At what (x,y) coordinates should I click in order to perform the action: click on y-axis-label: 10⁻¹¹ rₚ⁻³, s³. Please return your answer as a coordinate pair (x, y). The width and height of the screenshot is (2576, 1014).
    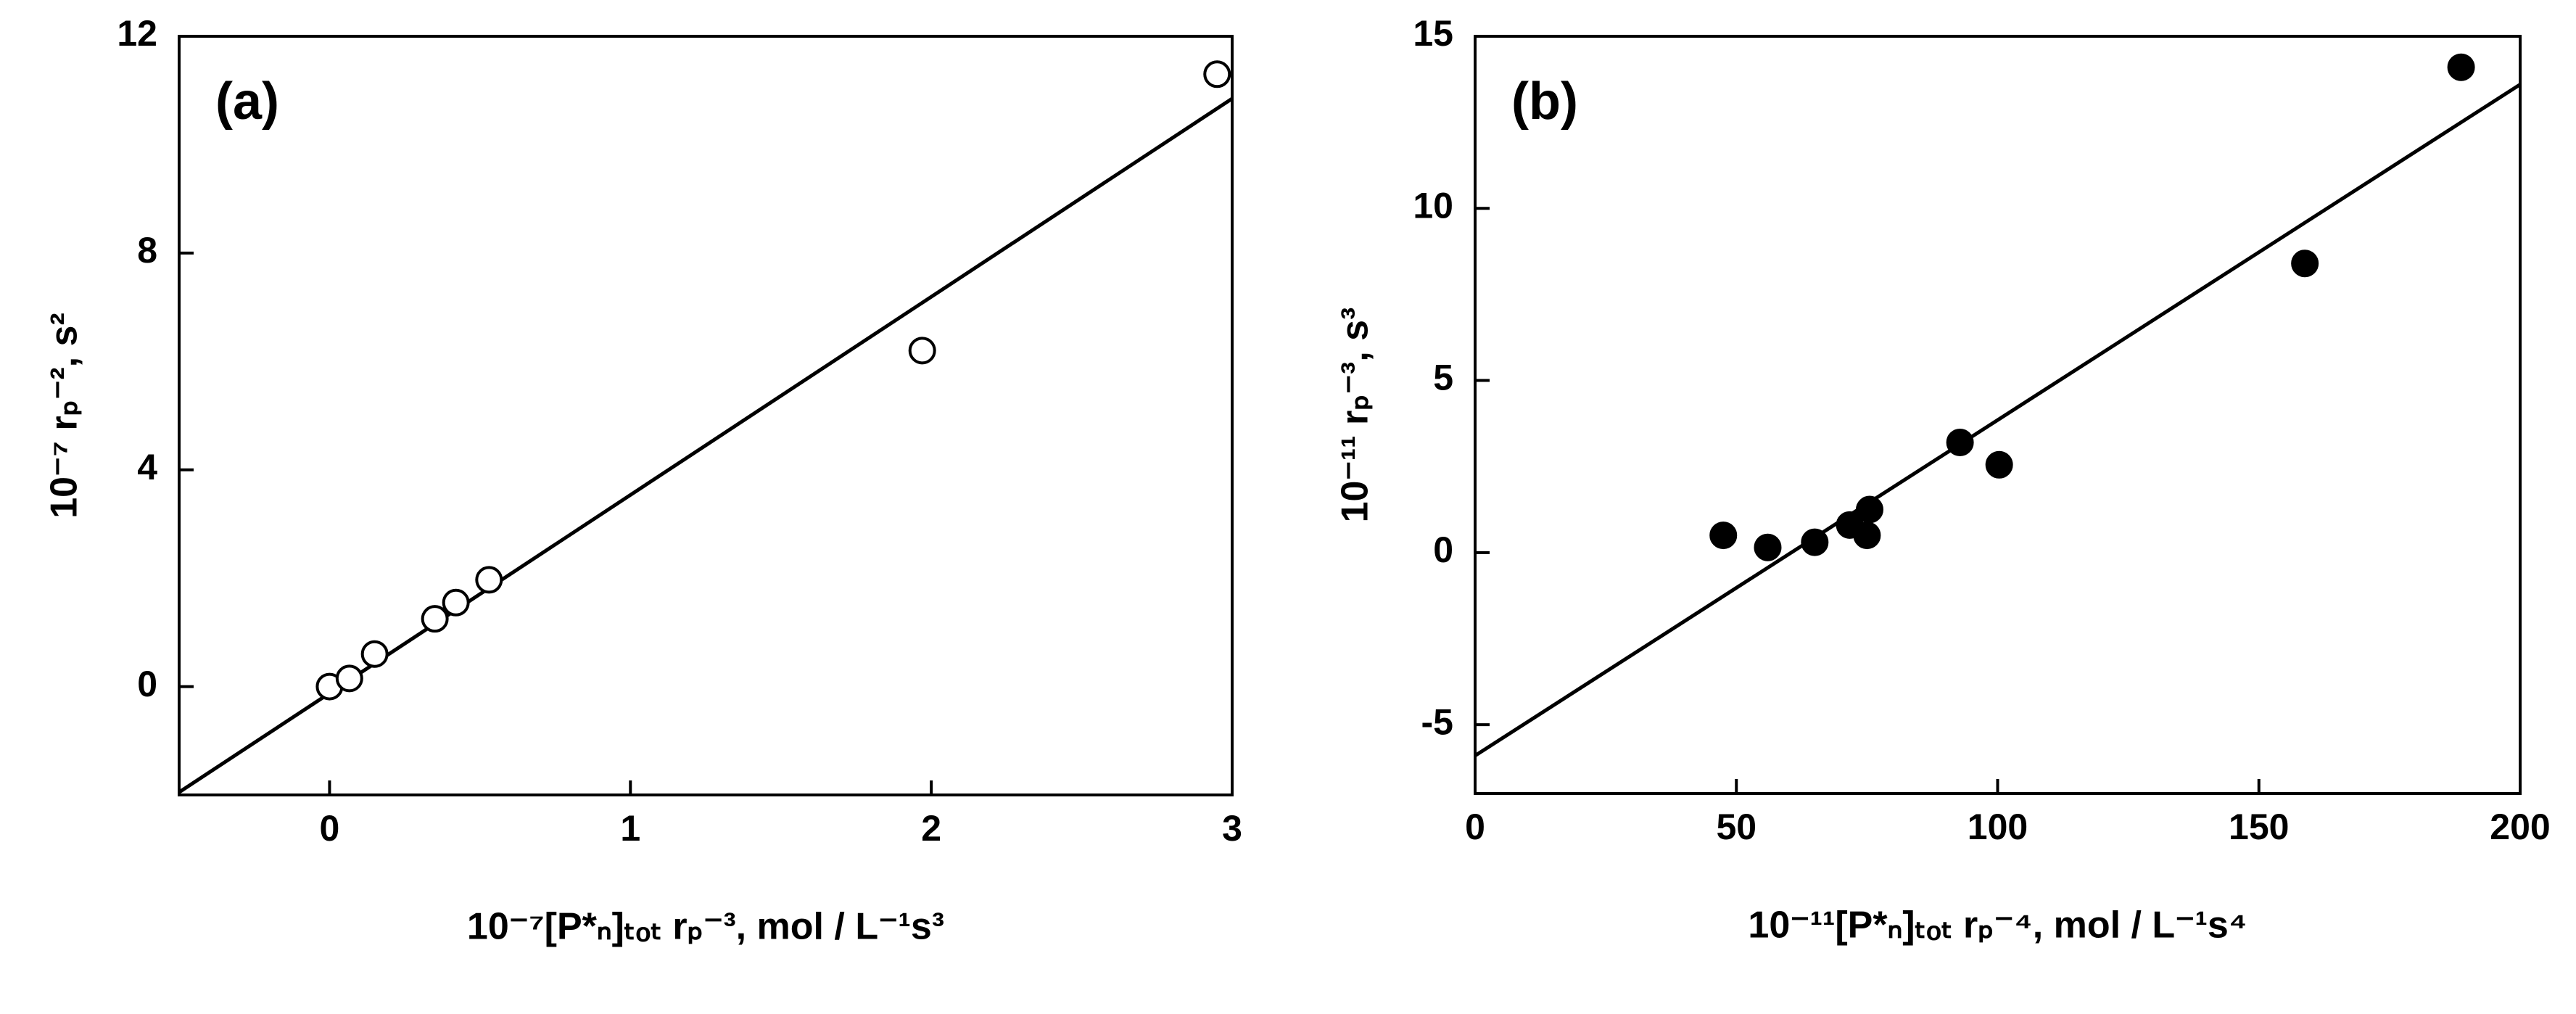
    Looking at the image, I should click on (1355, 415).